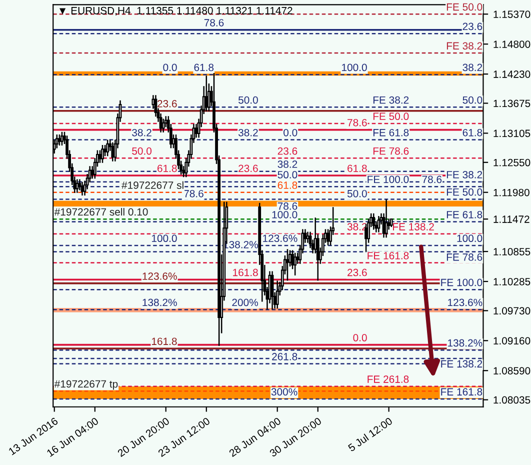 The width and height of the screenshot is (531, 465). Describe the element at coordinates (512, 370) in the screenshot. I see `y-tick-label: 1.08590` at that location.